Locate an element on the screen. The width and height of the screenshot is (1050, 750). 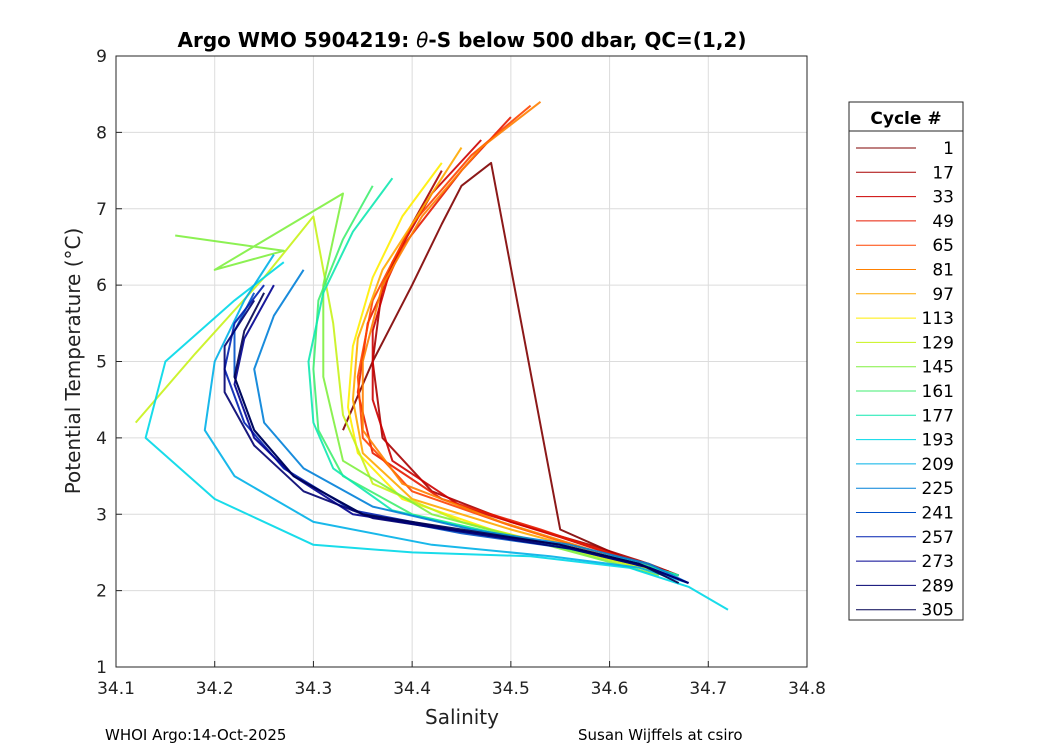
legend-entry: 113 is located at coordinates (905, 319).